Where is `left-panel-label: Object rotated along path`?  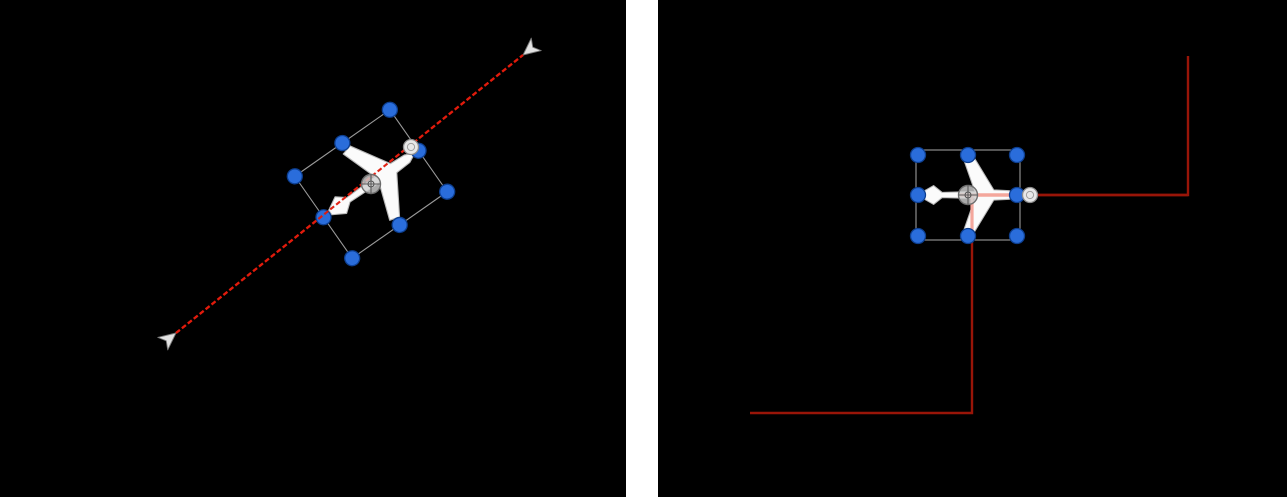 left-panel-label: Object rotated along path is located at coordinates (94, 9).